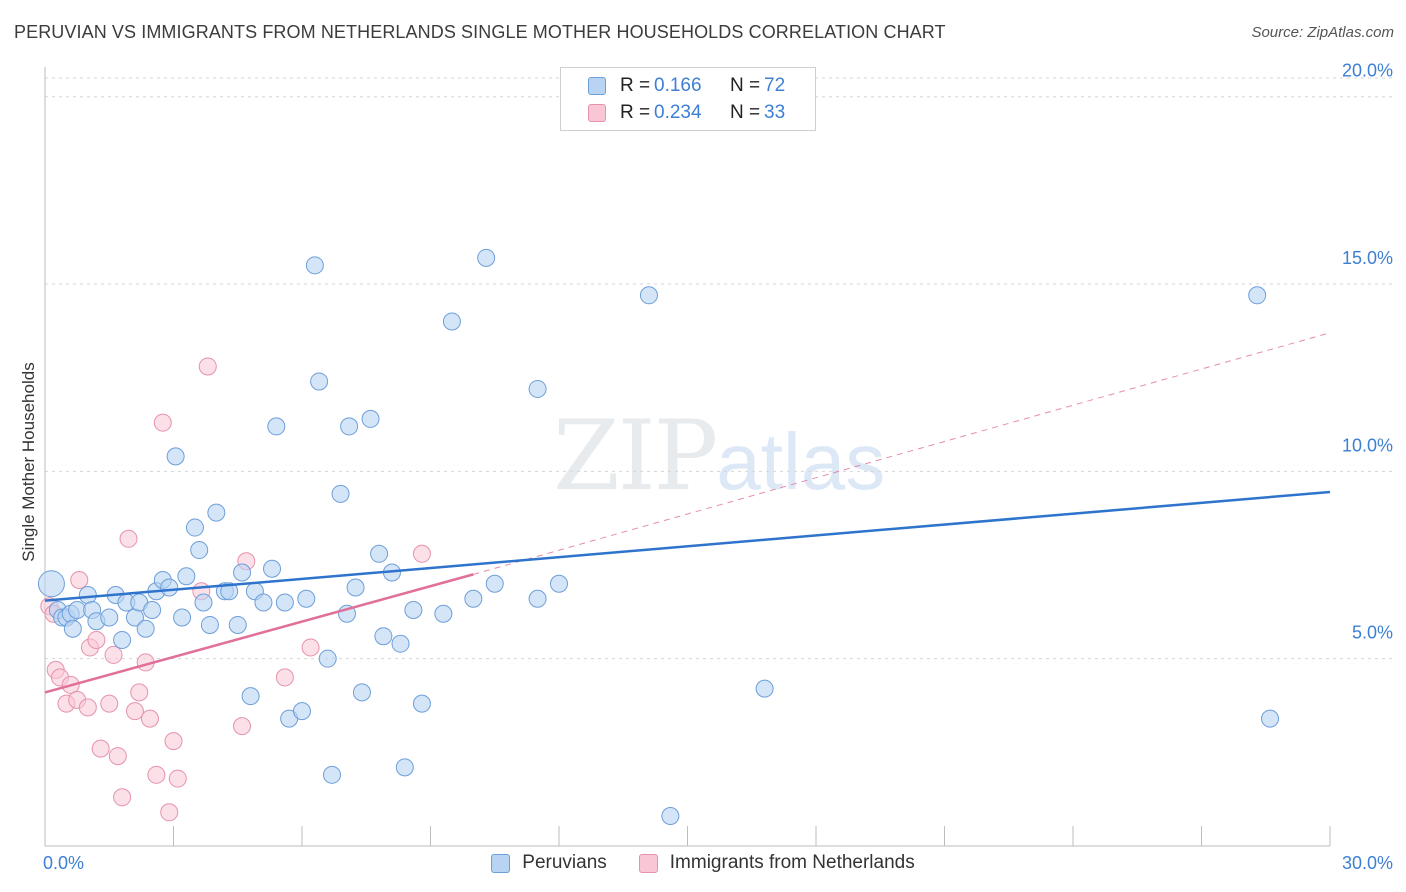 The height and width of the screenshot is (892, 1406). I want to click on n-value: 72, so click(775, 85).